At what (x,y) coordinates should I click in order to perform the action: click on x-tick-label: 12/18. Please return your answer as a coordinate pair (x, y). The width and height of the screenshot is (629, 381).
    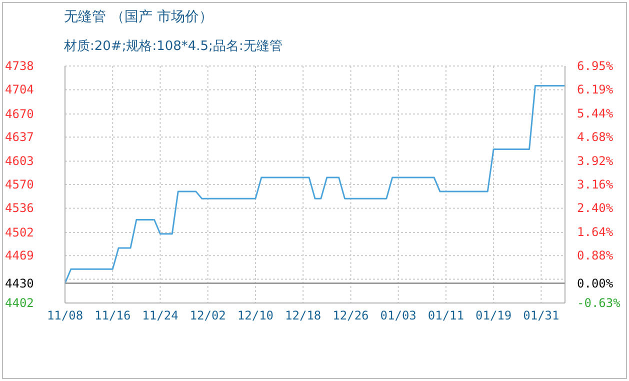
    Looking at the image, I should click on (303, 315).